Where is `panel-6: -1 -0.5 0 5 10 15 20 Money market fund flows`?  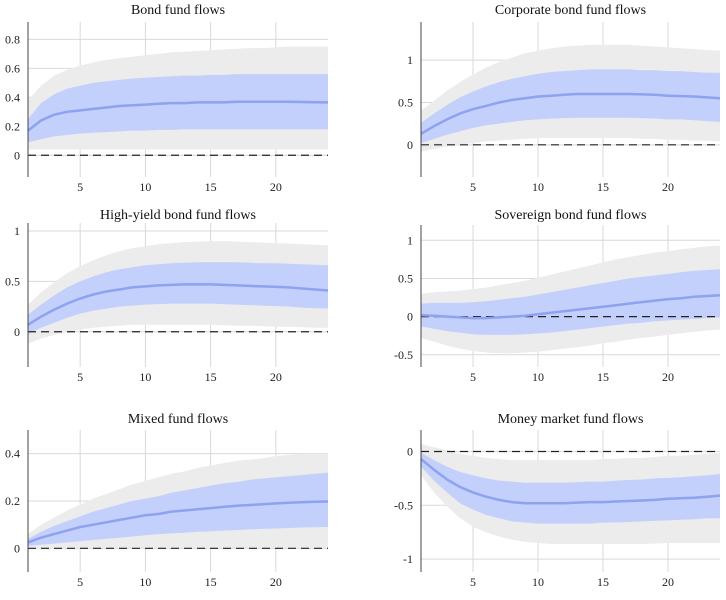 panel-6: -1 -0.5 0 5 10 15 20 Money market fund flows is located at coordinates (557, 500).